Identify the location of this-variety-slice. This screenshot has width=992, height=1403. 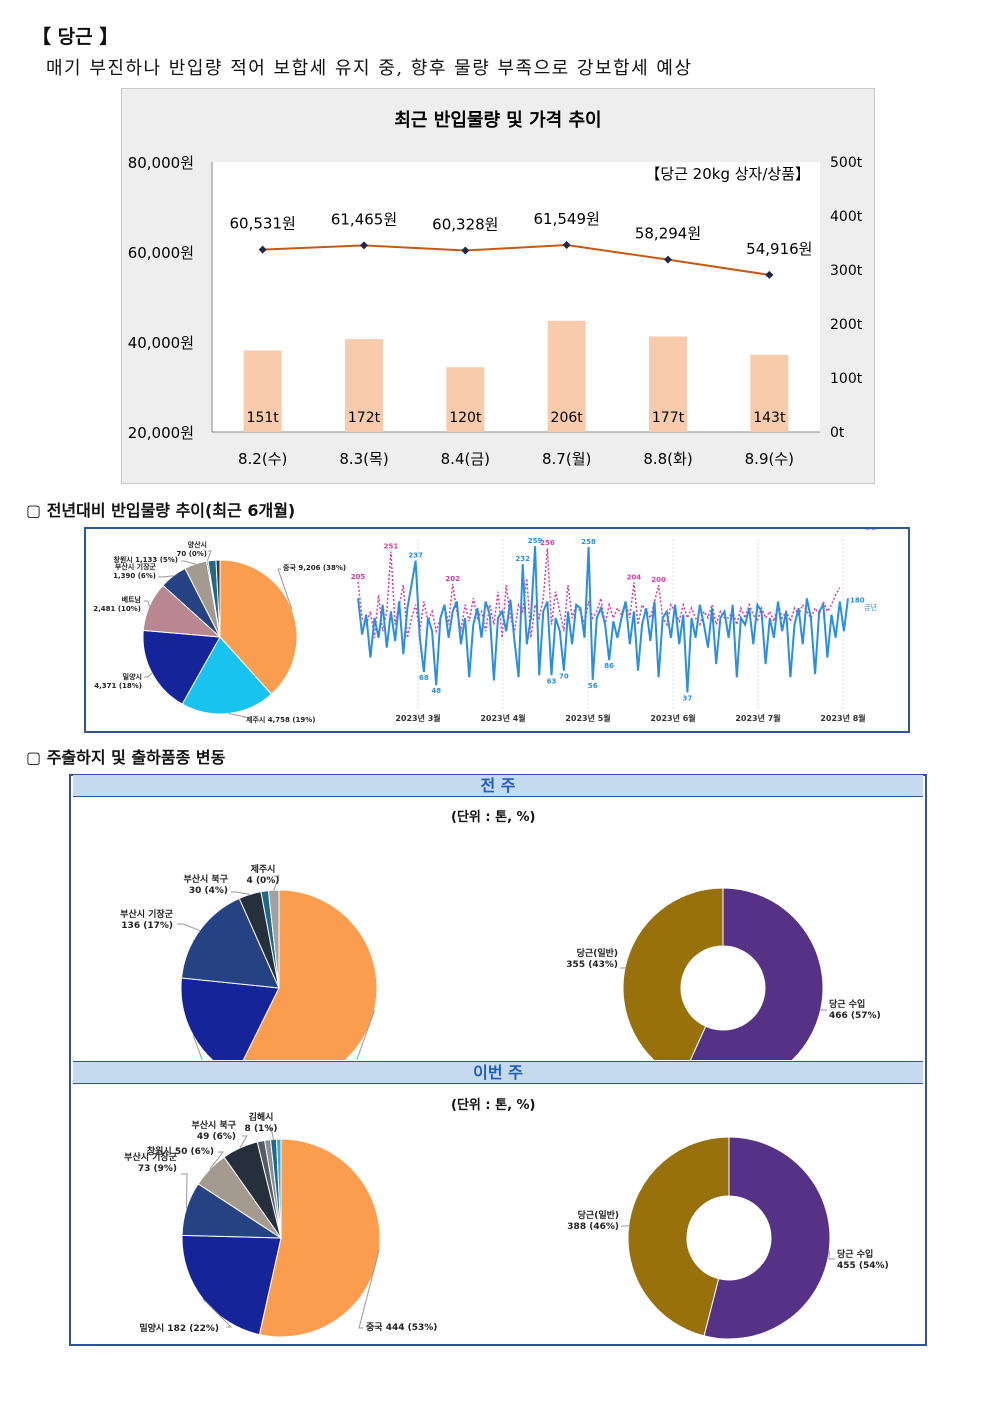
(767, 1238).